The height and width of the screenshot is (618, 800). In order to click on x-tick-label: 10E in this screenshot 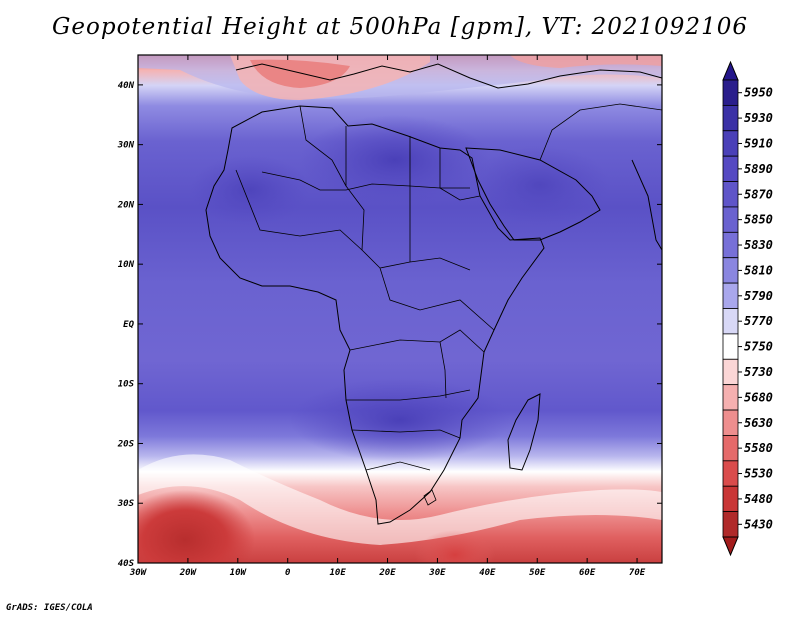, I will do `click(337, 573)`.